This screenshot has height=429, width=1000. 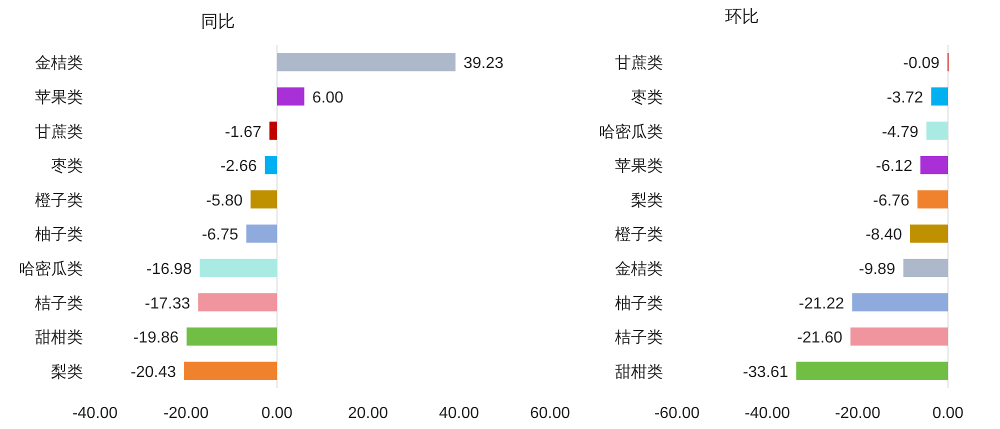 What do you see at coordinates (742, 16) in the screenshot?
I see `chart-title: 环比` at bounding box center [742, 16].